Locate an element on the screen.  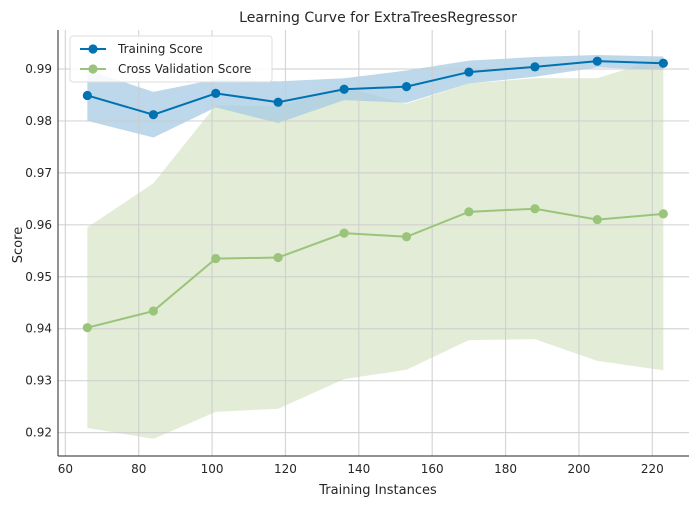
band-training-score is located at coordinates (375, 96).